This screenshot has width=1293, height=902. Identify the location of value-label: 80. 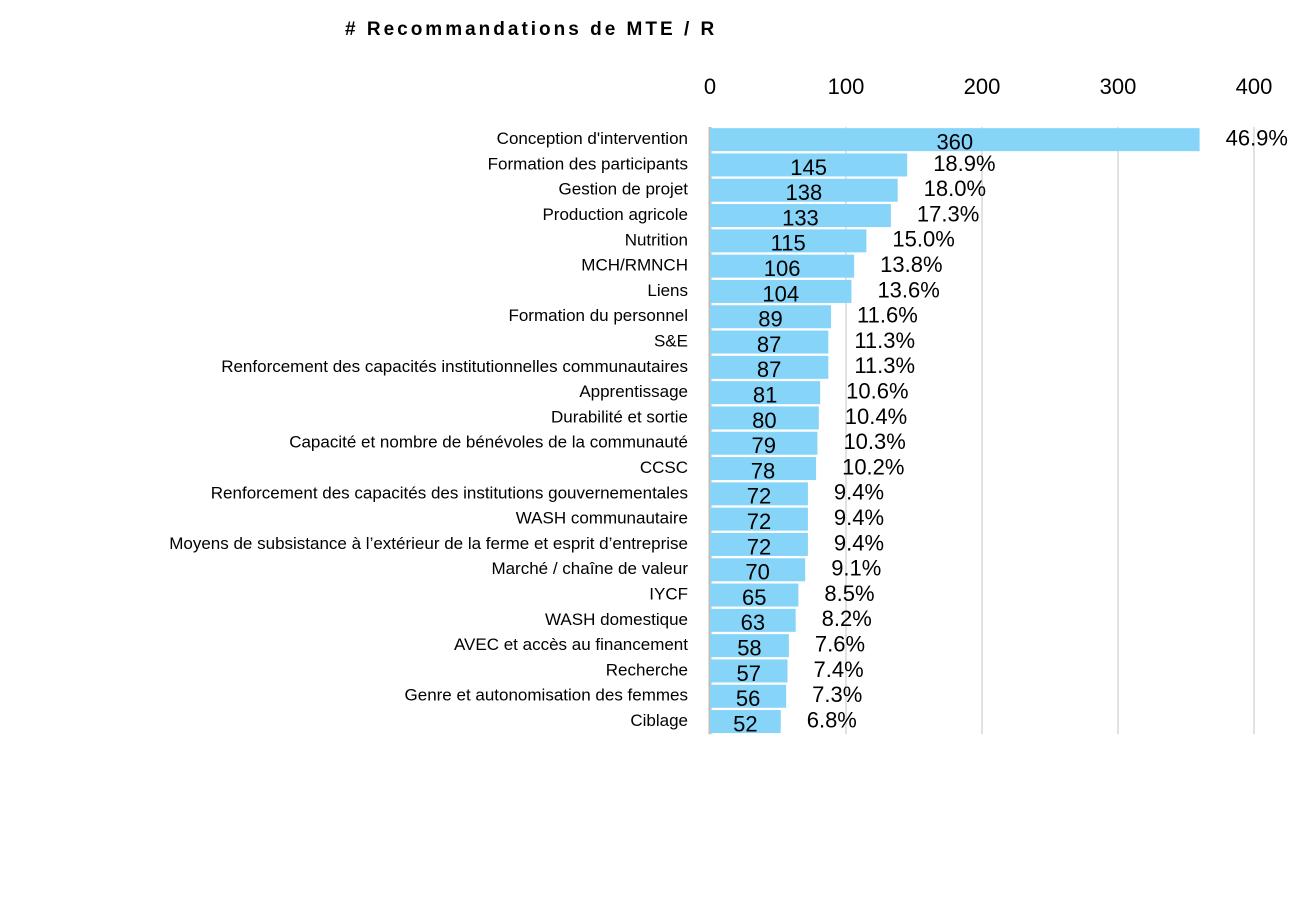
(764, 420).